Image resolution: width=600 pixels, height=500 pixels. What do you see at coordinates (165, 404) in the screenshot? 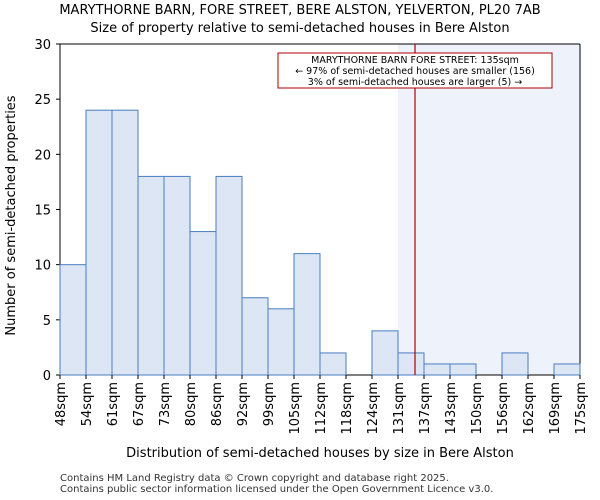
I see `x-tick-label: 73sqm` at bounding box center [165, 404].